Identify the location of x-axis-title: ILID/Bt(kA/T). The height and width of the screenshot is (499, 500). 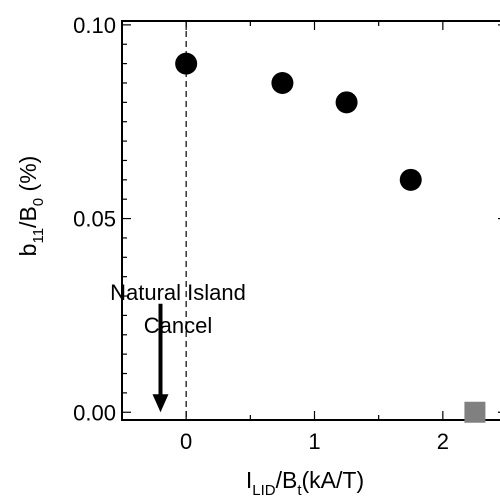
(305, 483).